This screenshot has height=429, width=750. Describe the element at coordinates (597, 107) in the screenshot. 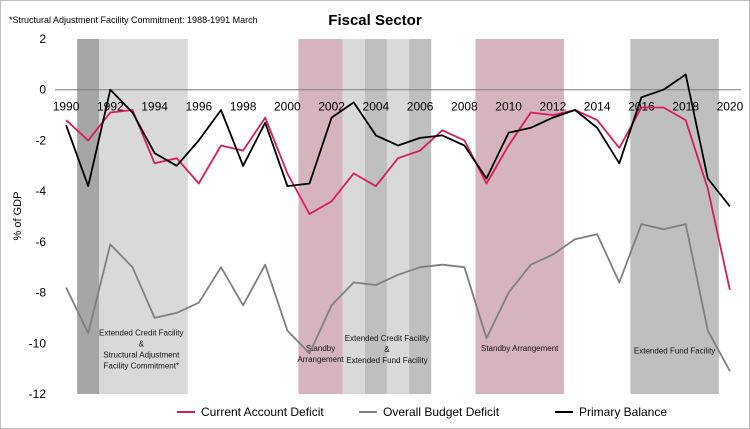

I see `x-tick-label: 2014` at that location.